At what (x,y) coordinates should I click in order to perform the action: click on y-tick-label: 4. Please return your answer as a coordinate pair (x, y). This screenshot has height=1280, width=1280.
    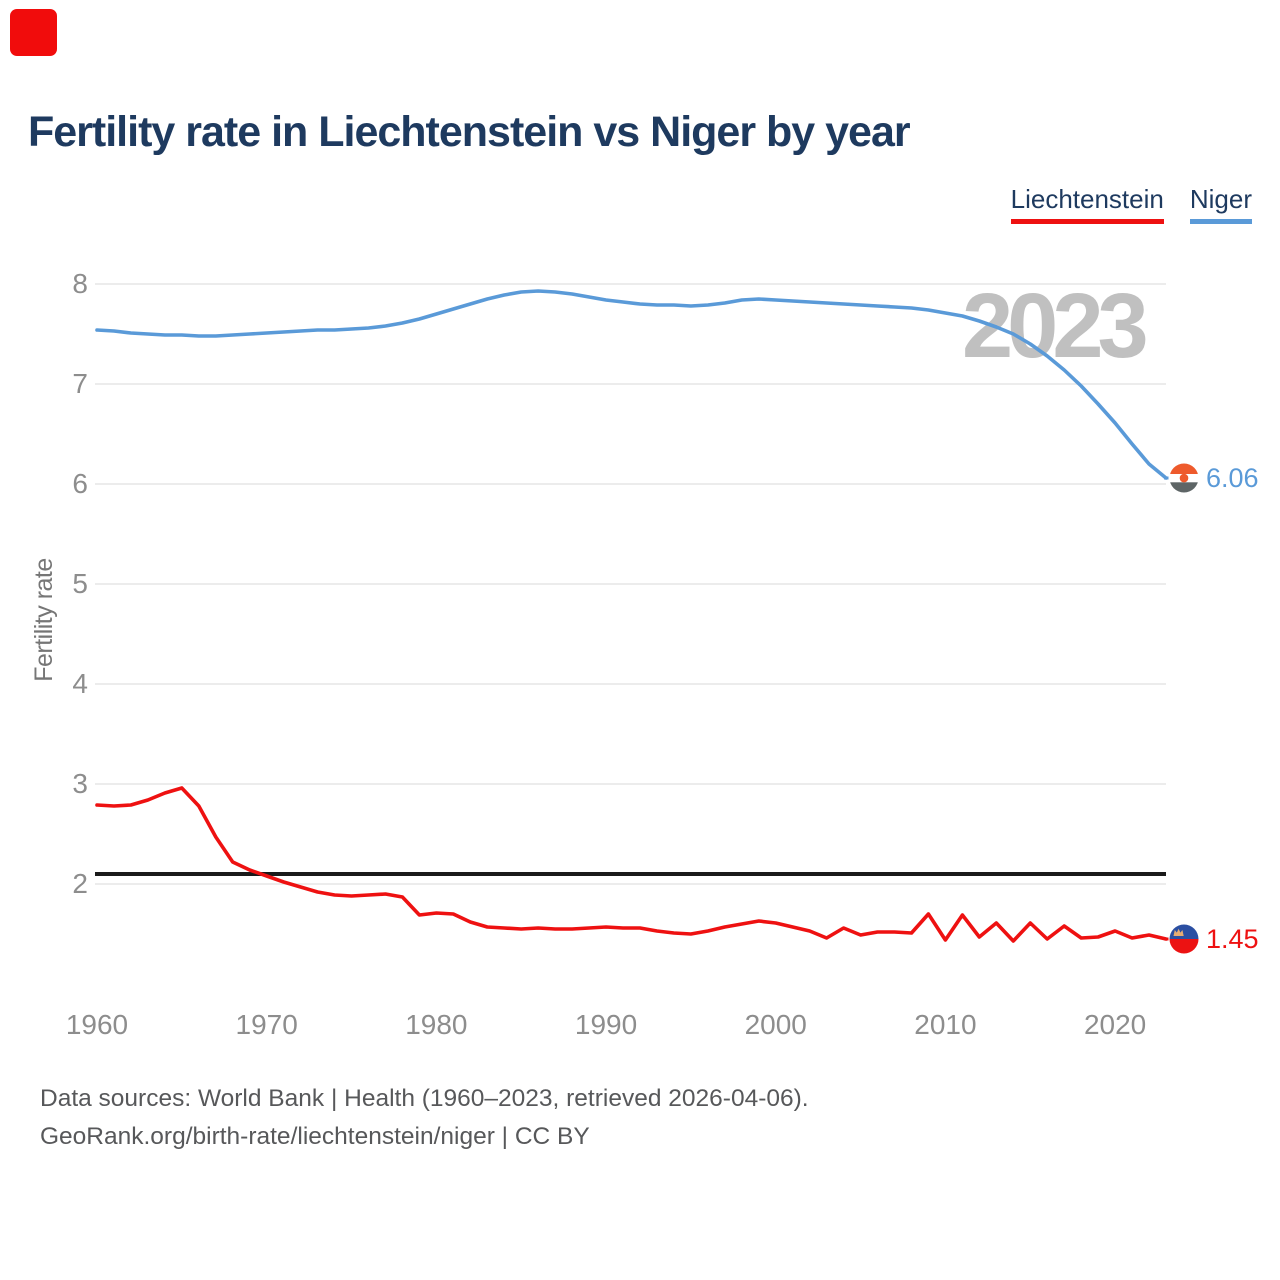
    Looking at the image, I should click on (80, 683).